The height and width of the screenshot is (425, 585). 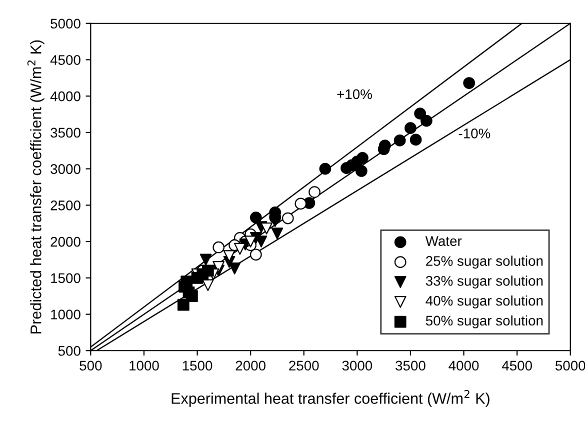 I want to click on y-axis-title: Predicted heat transfer coefficient (W/m$^{2}$ K), so click(x=35, y=187).